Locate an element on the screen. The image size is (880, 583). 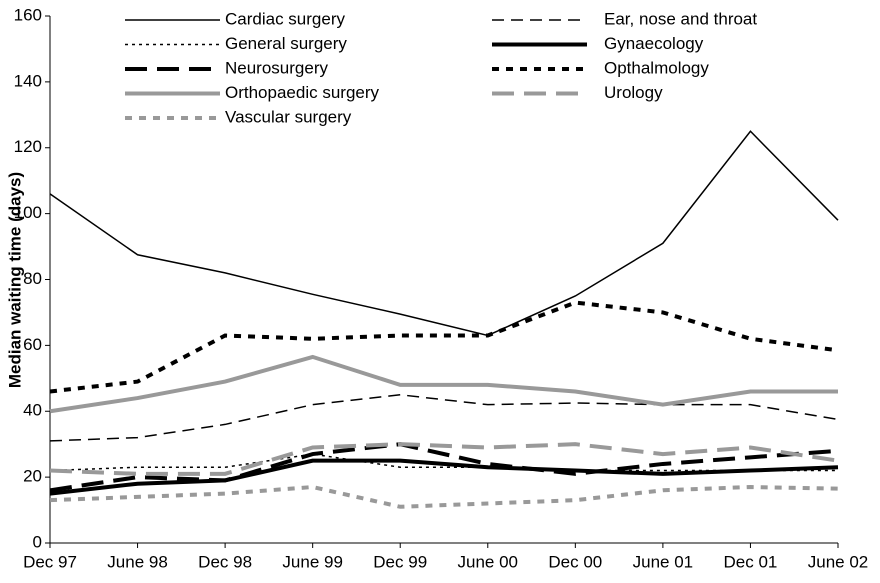
y-tick-label: 80 is located at coordinates (32, 278).